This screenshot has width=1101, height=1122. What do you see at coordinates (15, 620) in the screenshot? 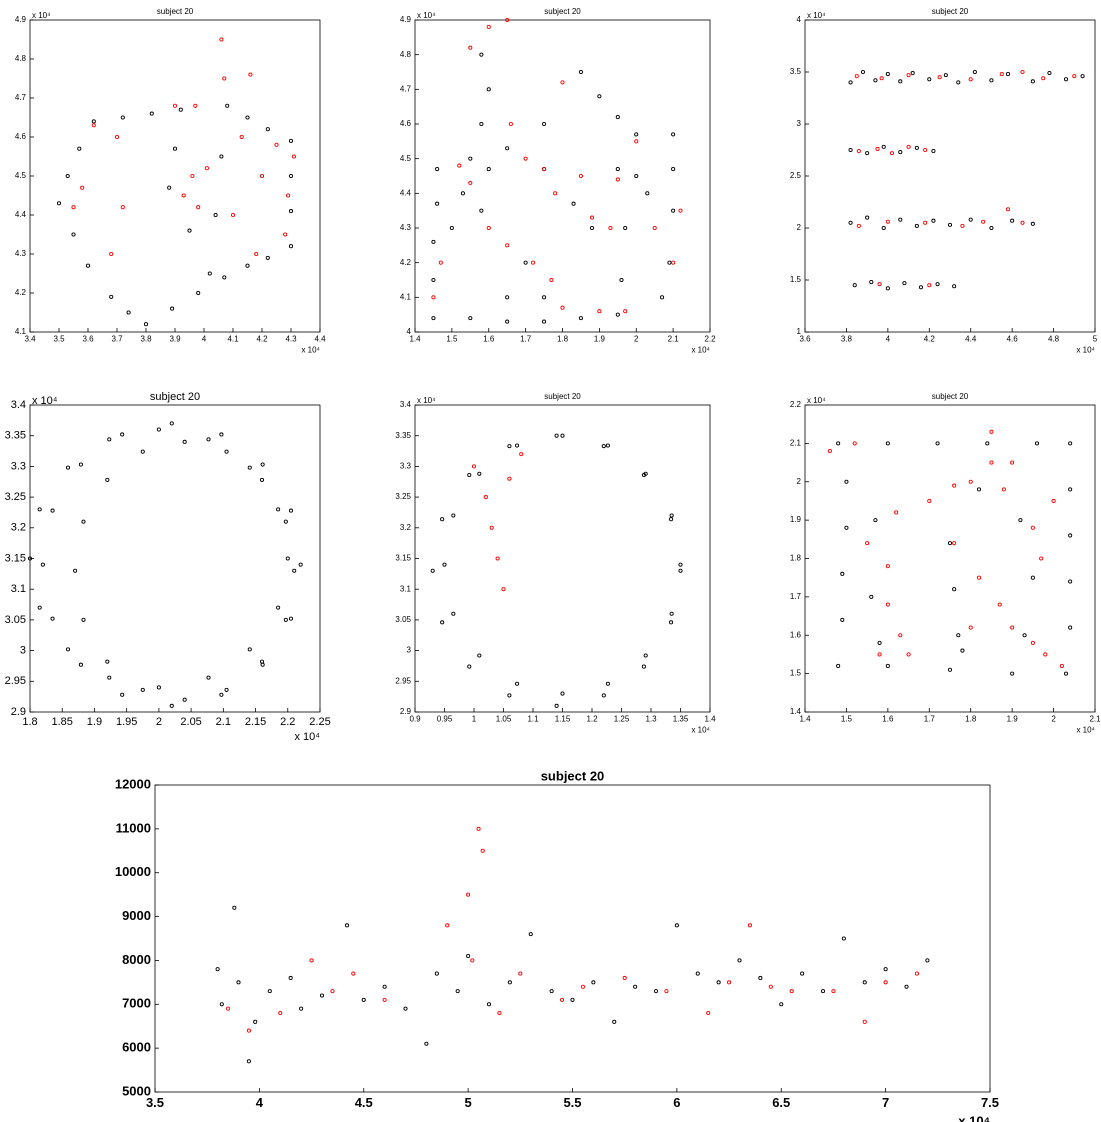
I see `y-tick-label: 3.05` at bounding box center [15, 620].